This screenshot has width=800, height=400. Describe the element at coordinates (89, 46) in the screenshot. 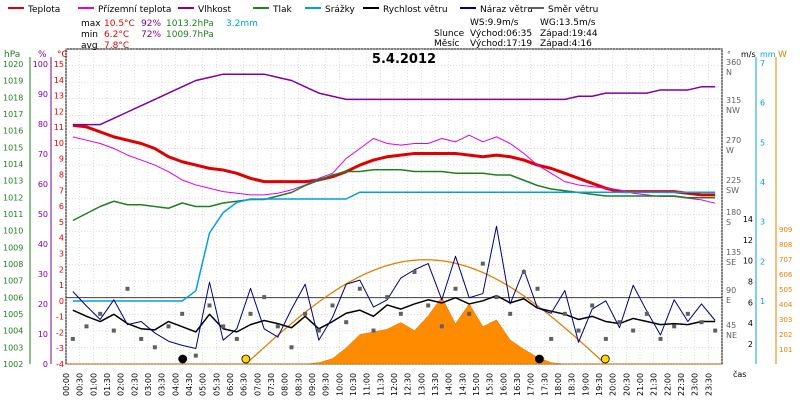

I see `stat-label-avg: avg` at that location.